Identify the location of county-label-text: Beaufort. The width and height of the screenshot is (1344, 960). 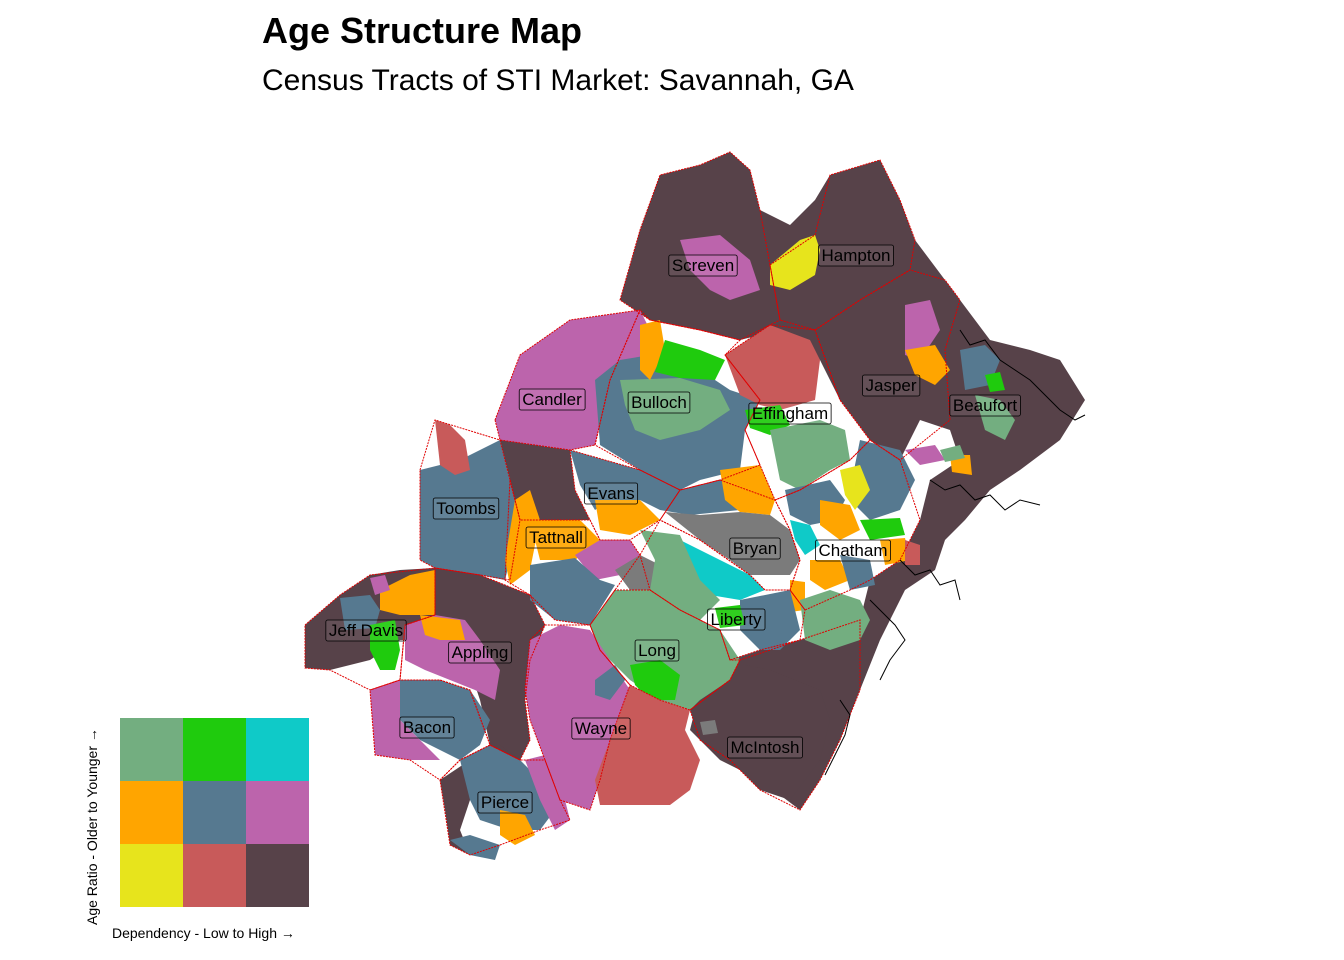
(985, 405).